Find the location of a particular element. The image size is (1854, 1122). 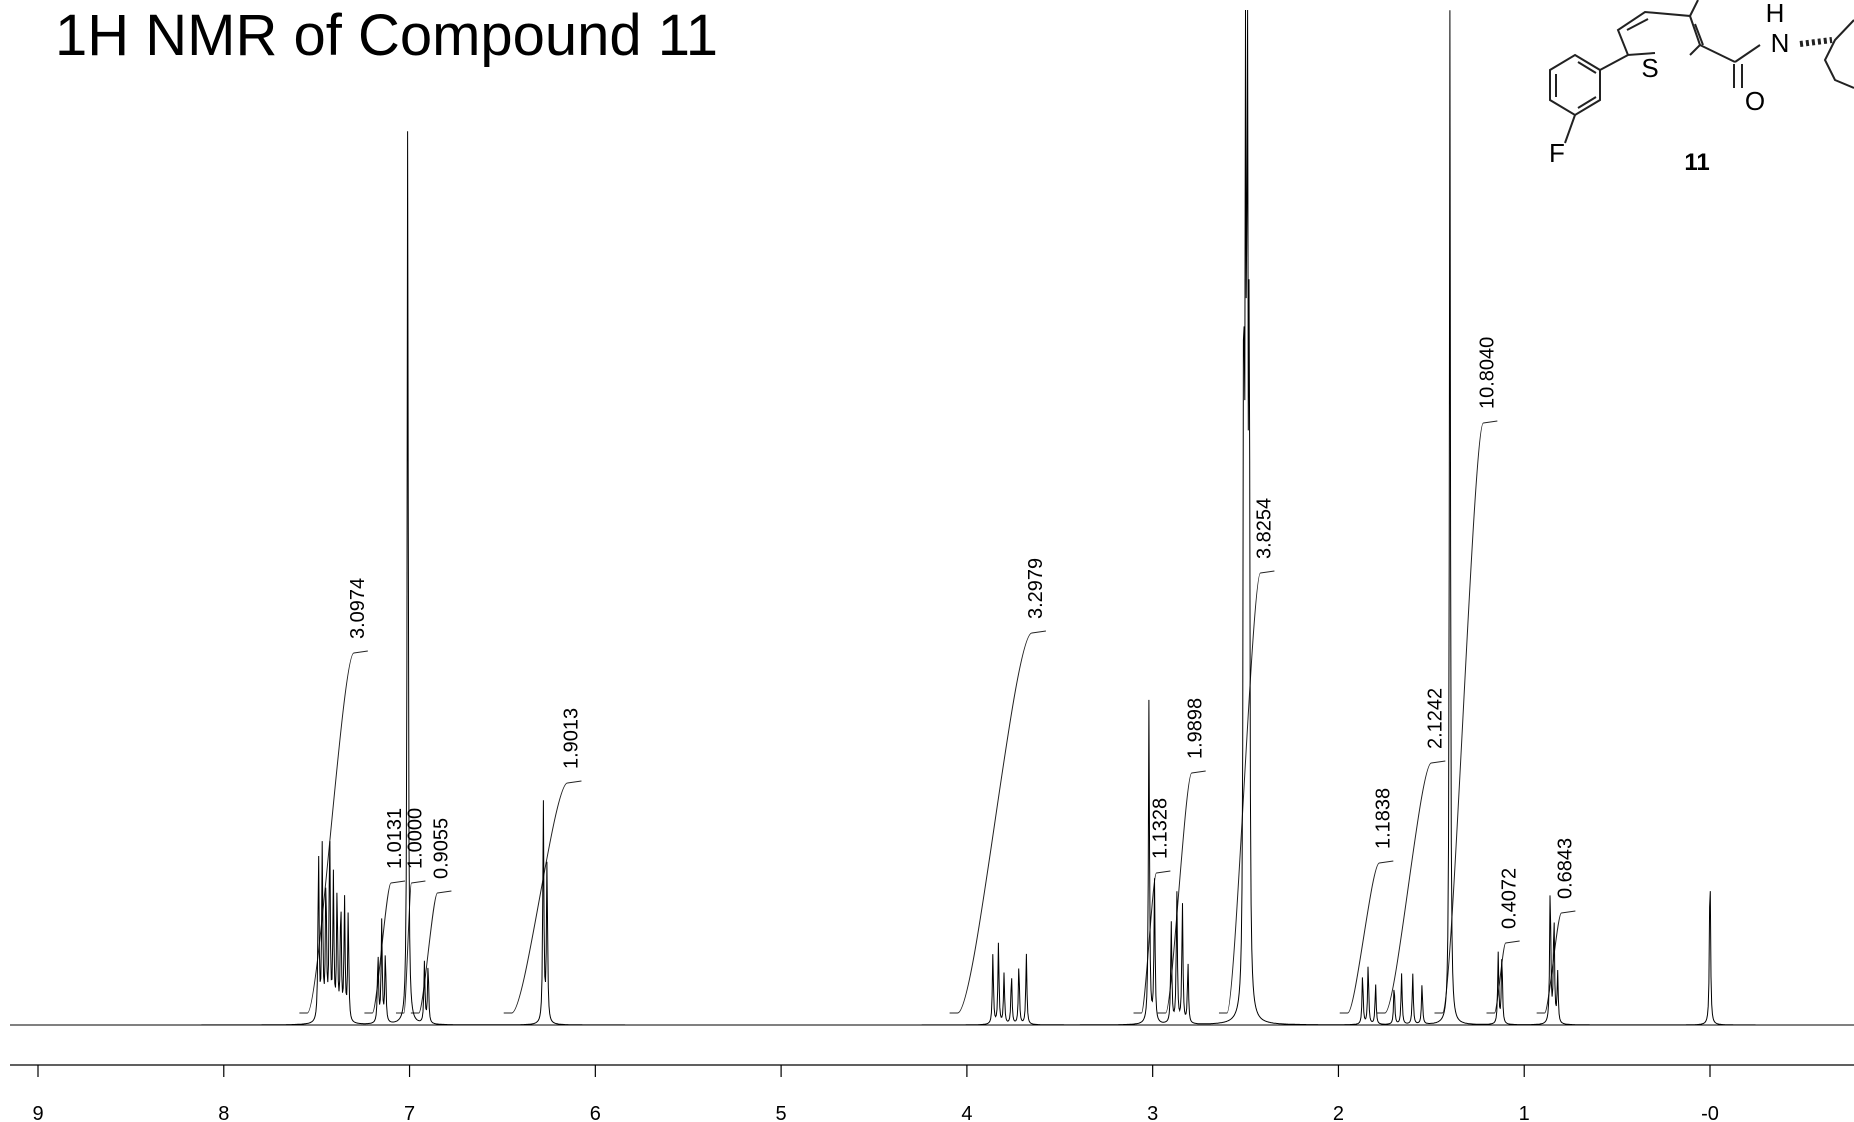

x-tick-label: 3 is located at coordinates (1152, 1112).